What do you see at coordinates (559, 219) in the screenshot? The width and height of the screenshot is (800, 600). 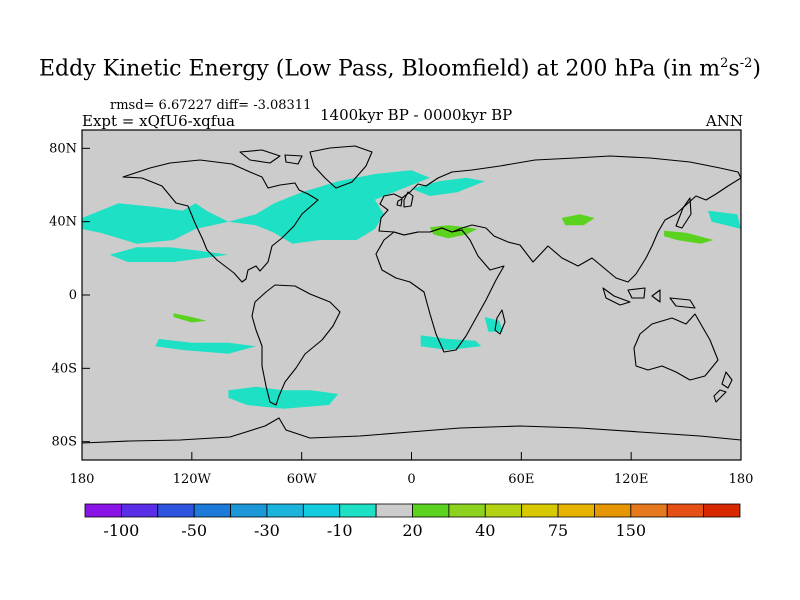 I see `coast-eurasia` at bounding box center [559, 219].